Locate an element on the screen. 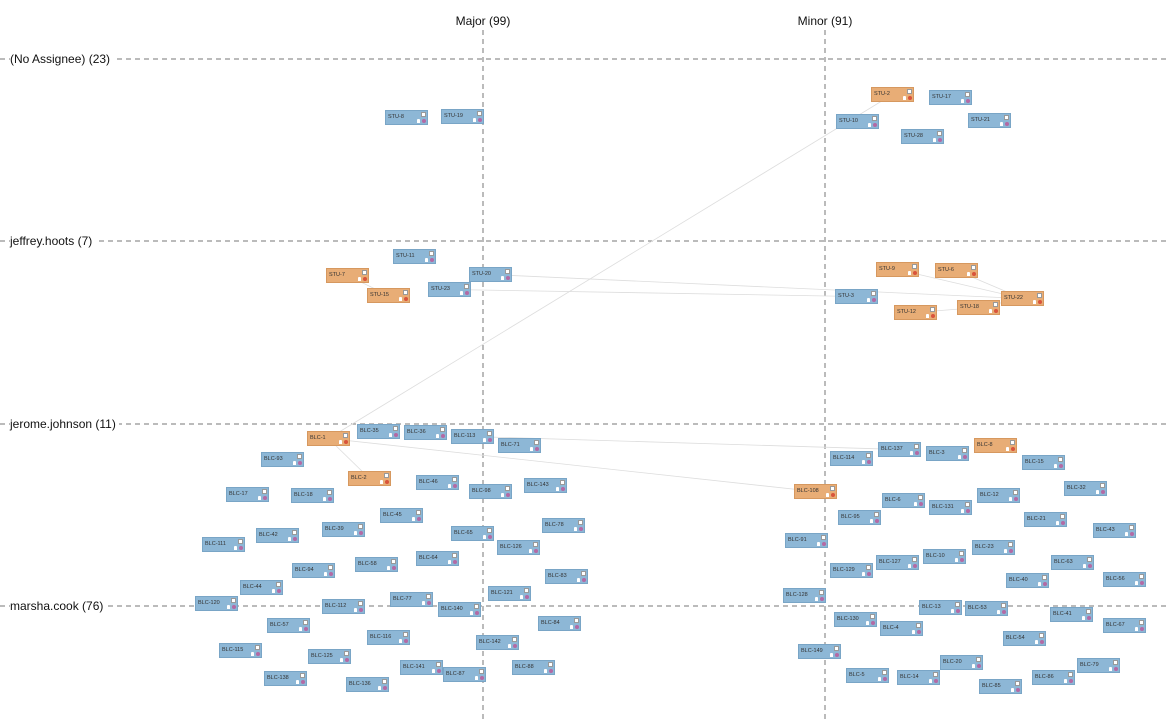 The height and width of the screenshot is (722, 1168). issue-card: BLC-125 is located at coordinates (329, 656).